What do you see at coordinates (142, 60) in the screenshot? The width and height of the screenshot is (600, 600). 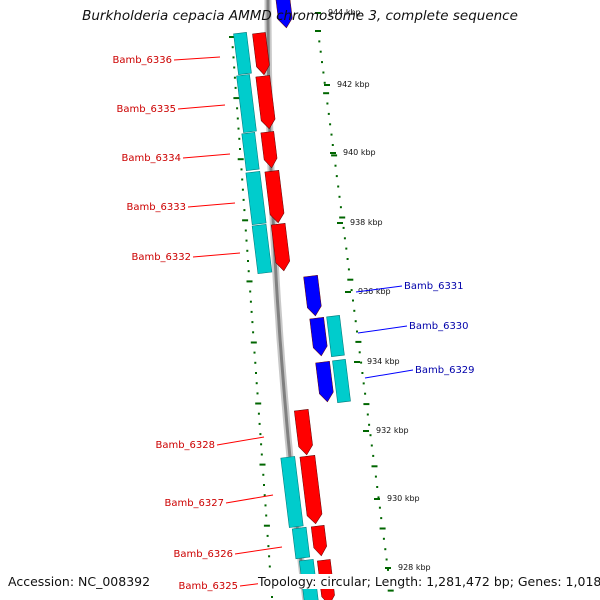 I see `gene-label: Bamb_6336` at bounding box center [142, 60].